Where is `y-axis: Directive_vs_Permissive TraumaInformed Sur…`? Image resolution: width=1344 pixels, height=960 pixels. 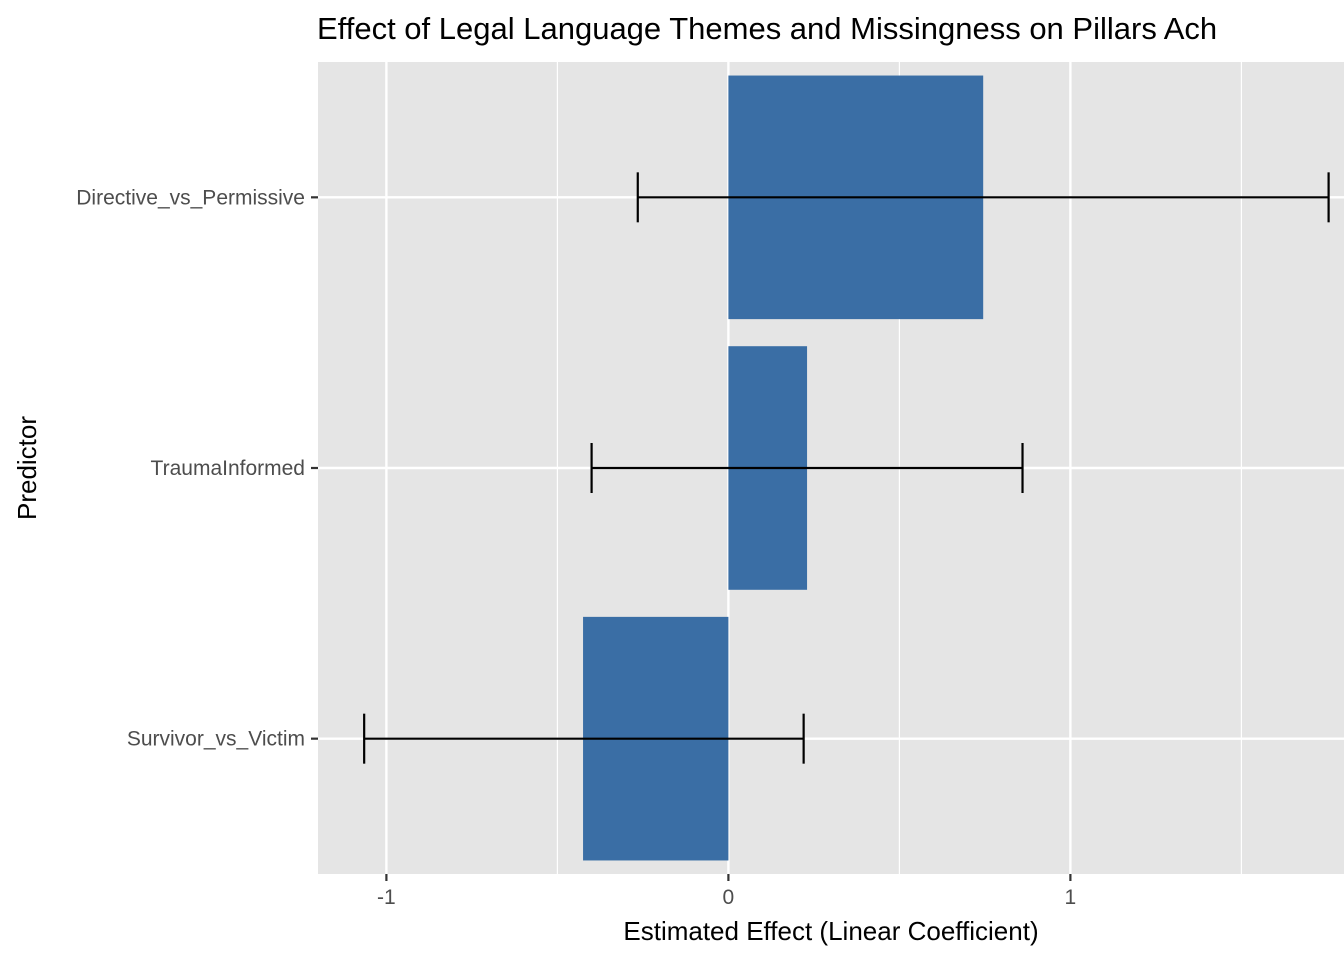 y-axis: Directive_vs_Permissive TraumaInformed Sur… is located at coordinates (197, 468).